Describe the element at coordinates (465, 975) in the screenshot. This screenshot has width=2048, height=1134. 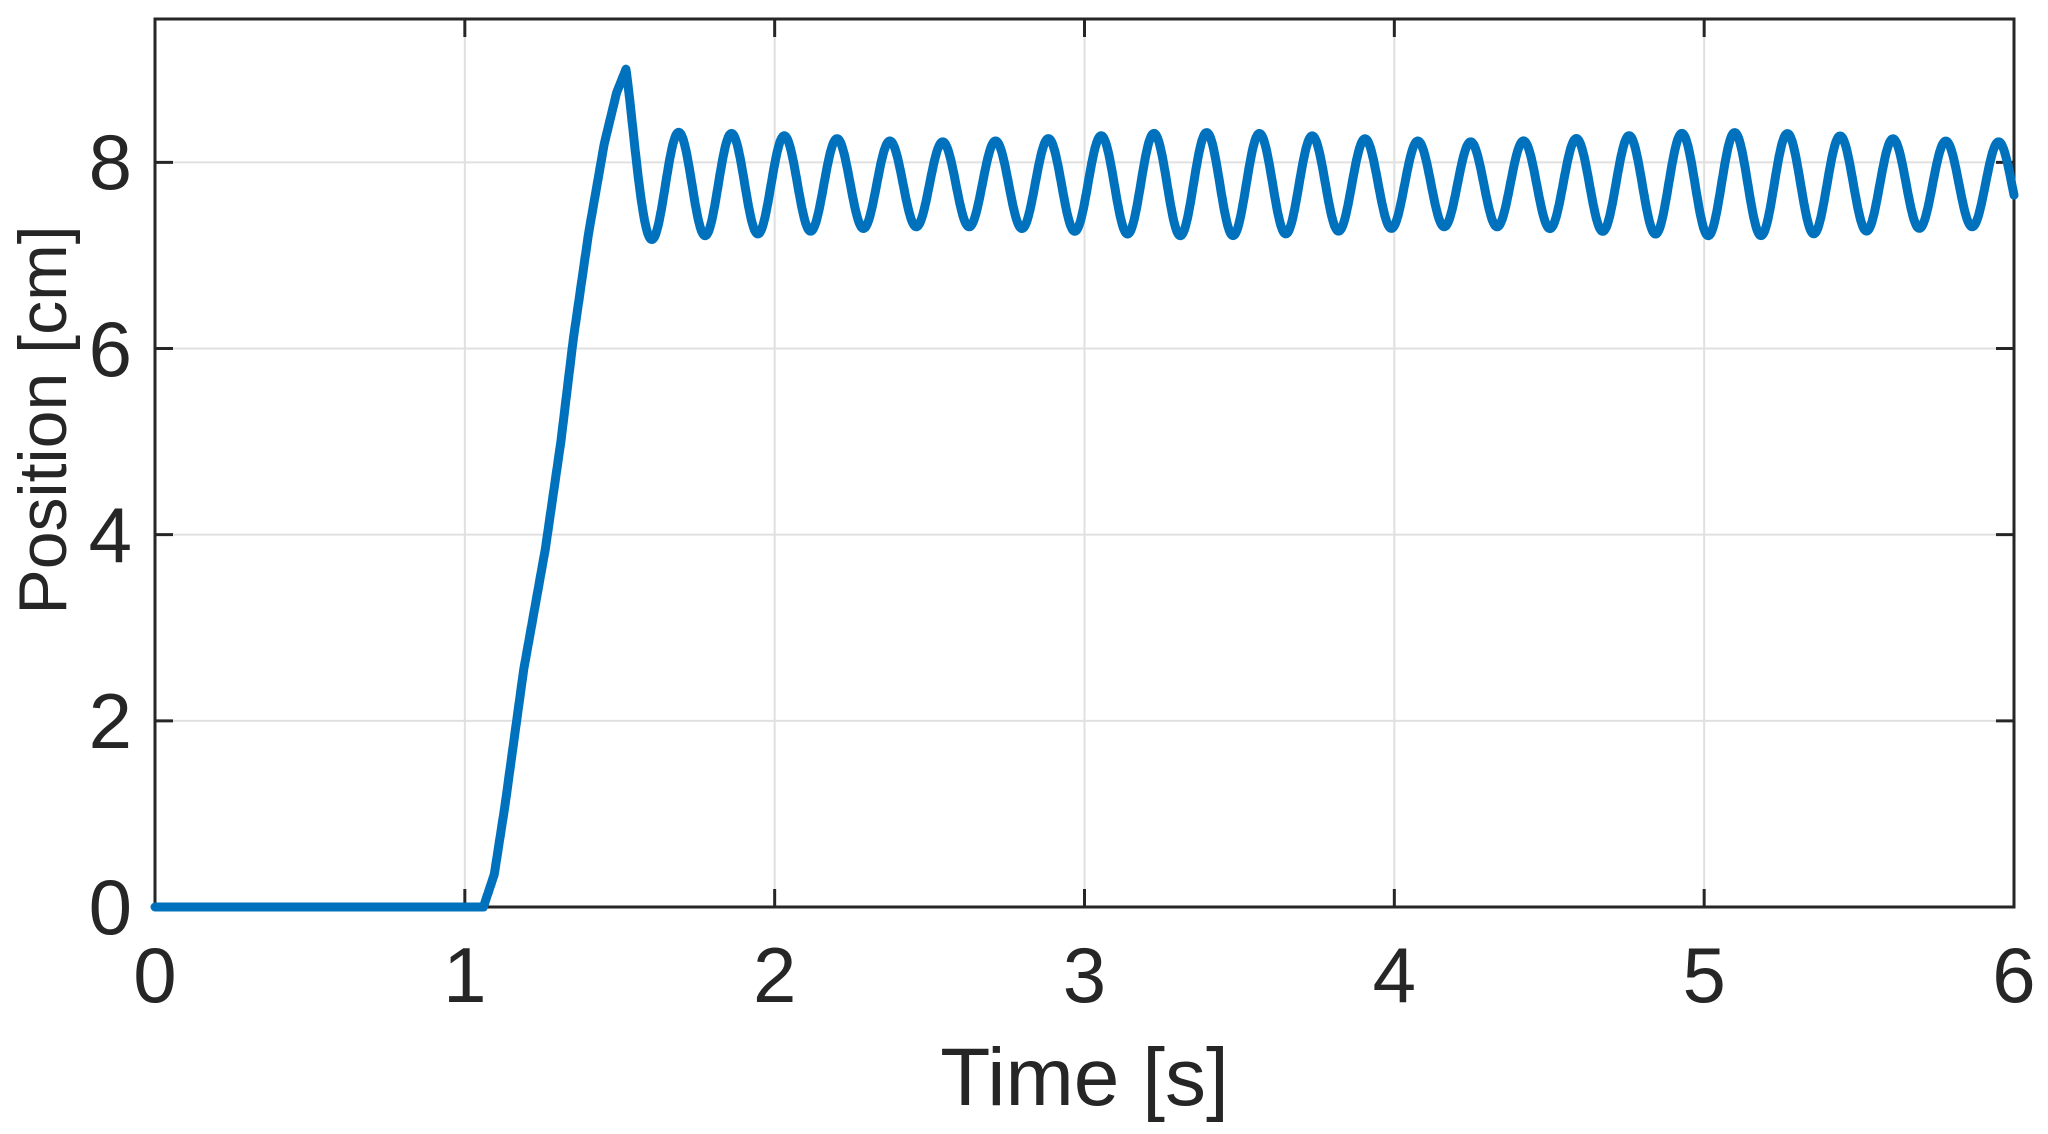
I see `x-tick-label: 1` at that location.